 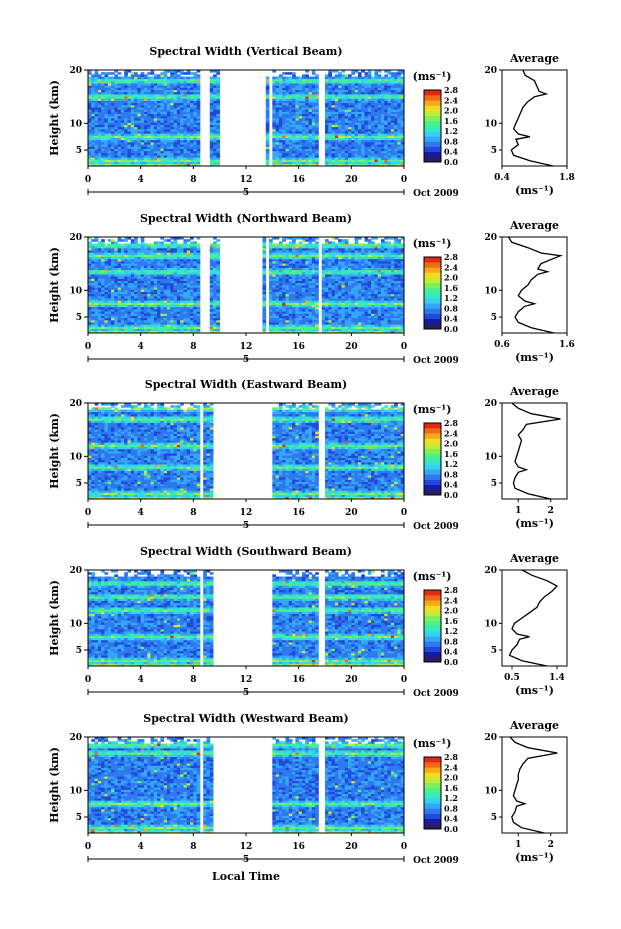 What do you see at coordinates (534, 58) in the screenshot?
I see `average-title: Average` at bounding box center [534, 58].